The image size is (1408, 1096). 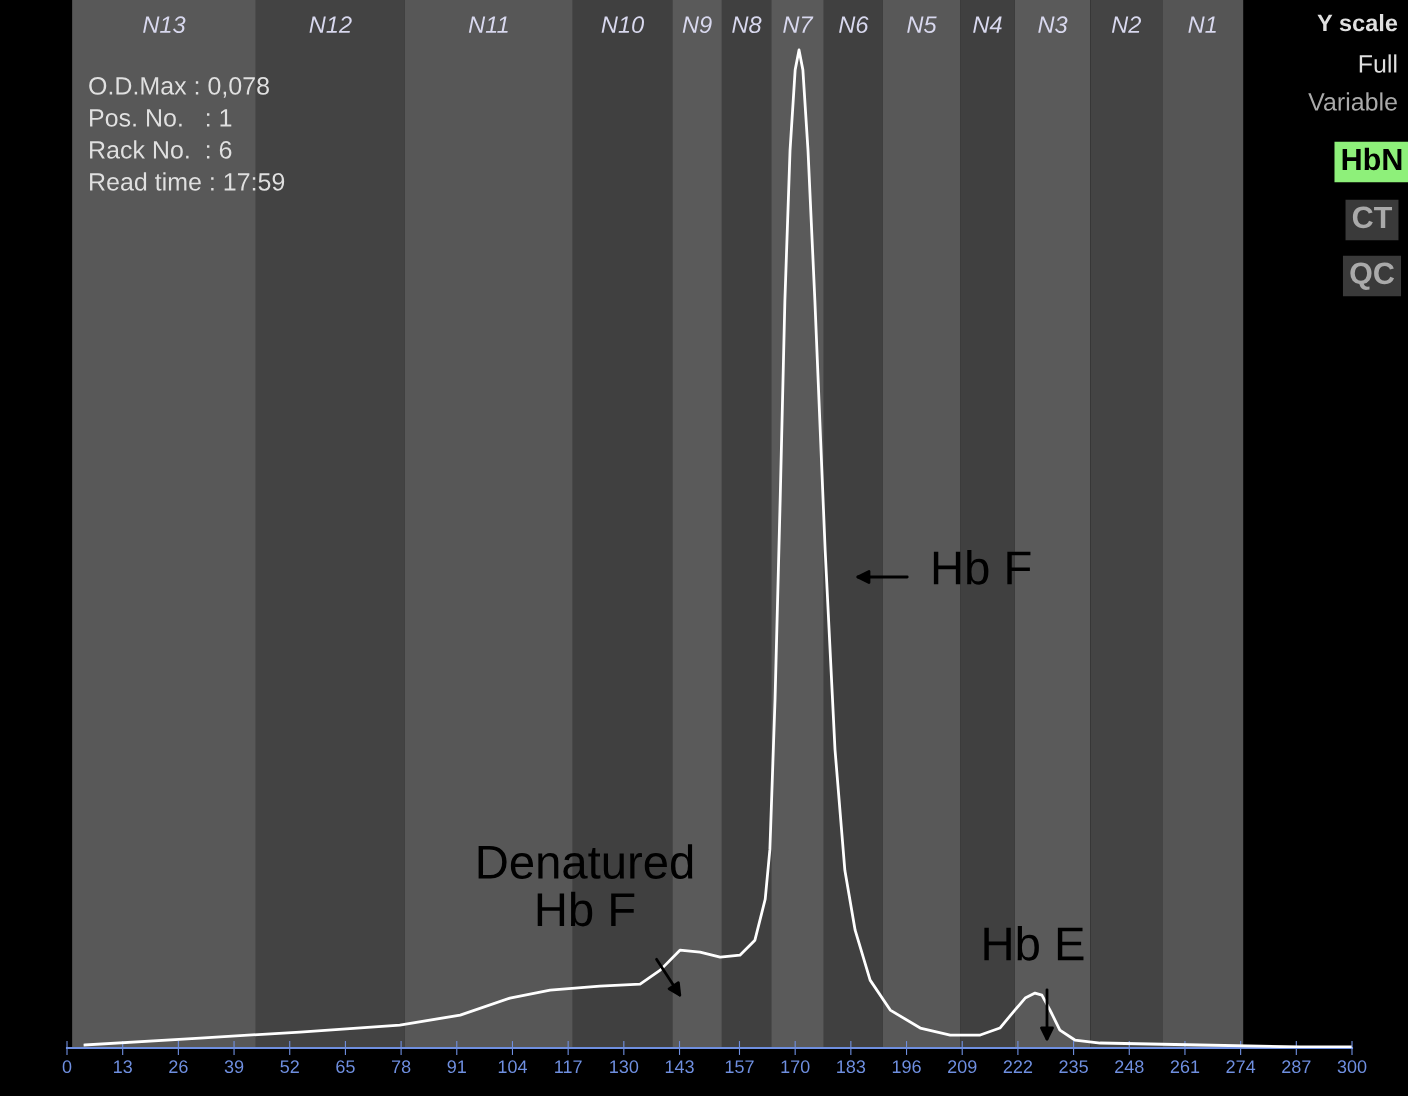 I want to click on x-tick-label: 117, so click(x=568, y=1066).